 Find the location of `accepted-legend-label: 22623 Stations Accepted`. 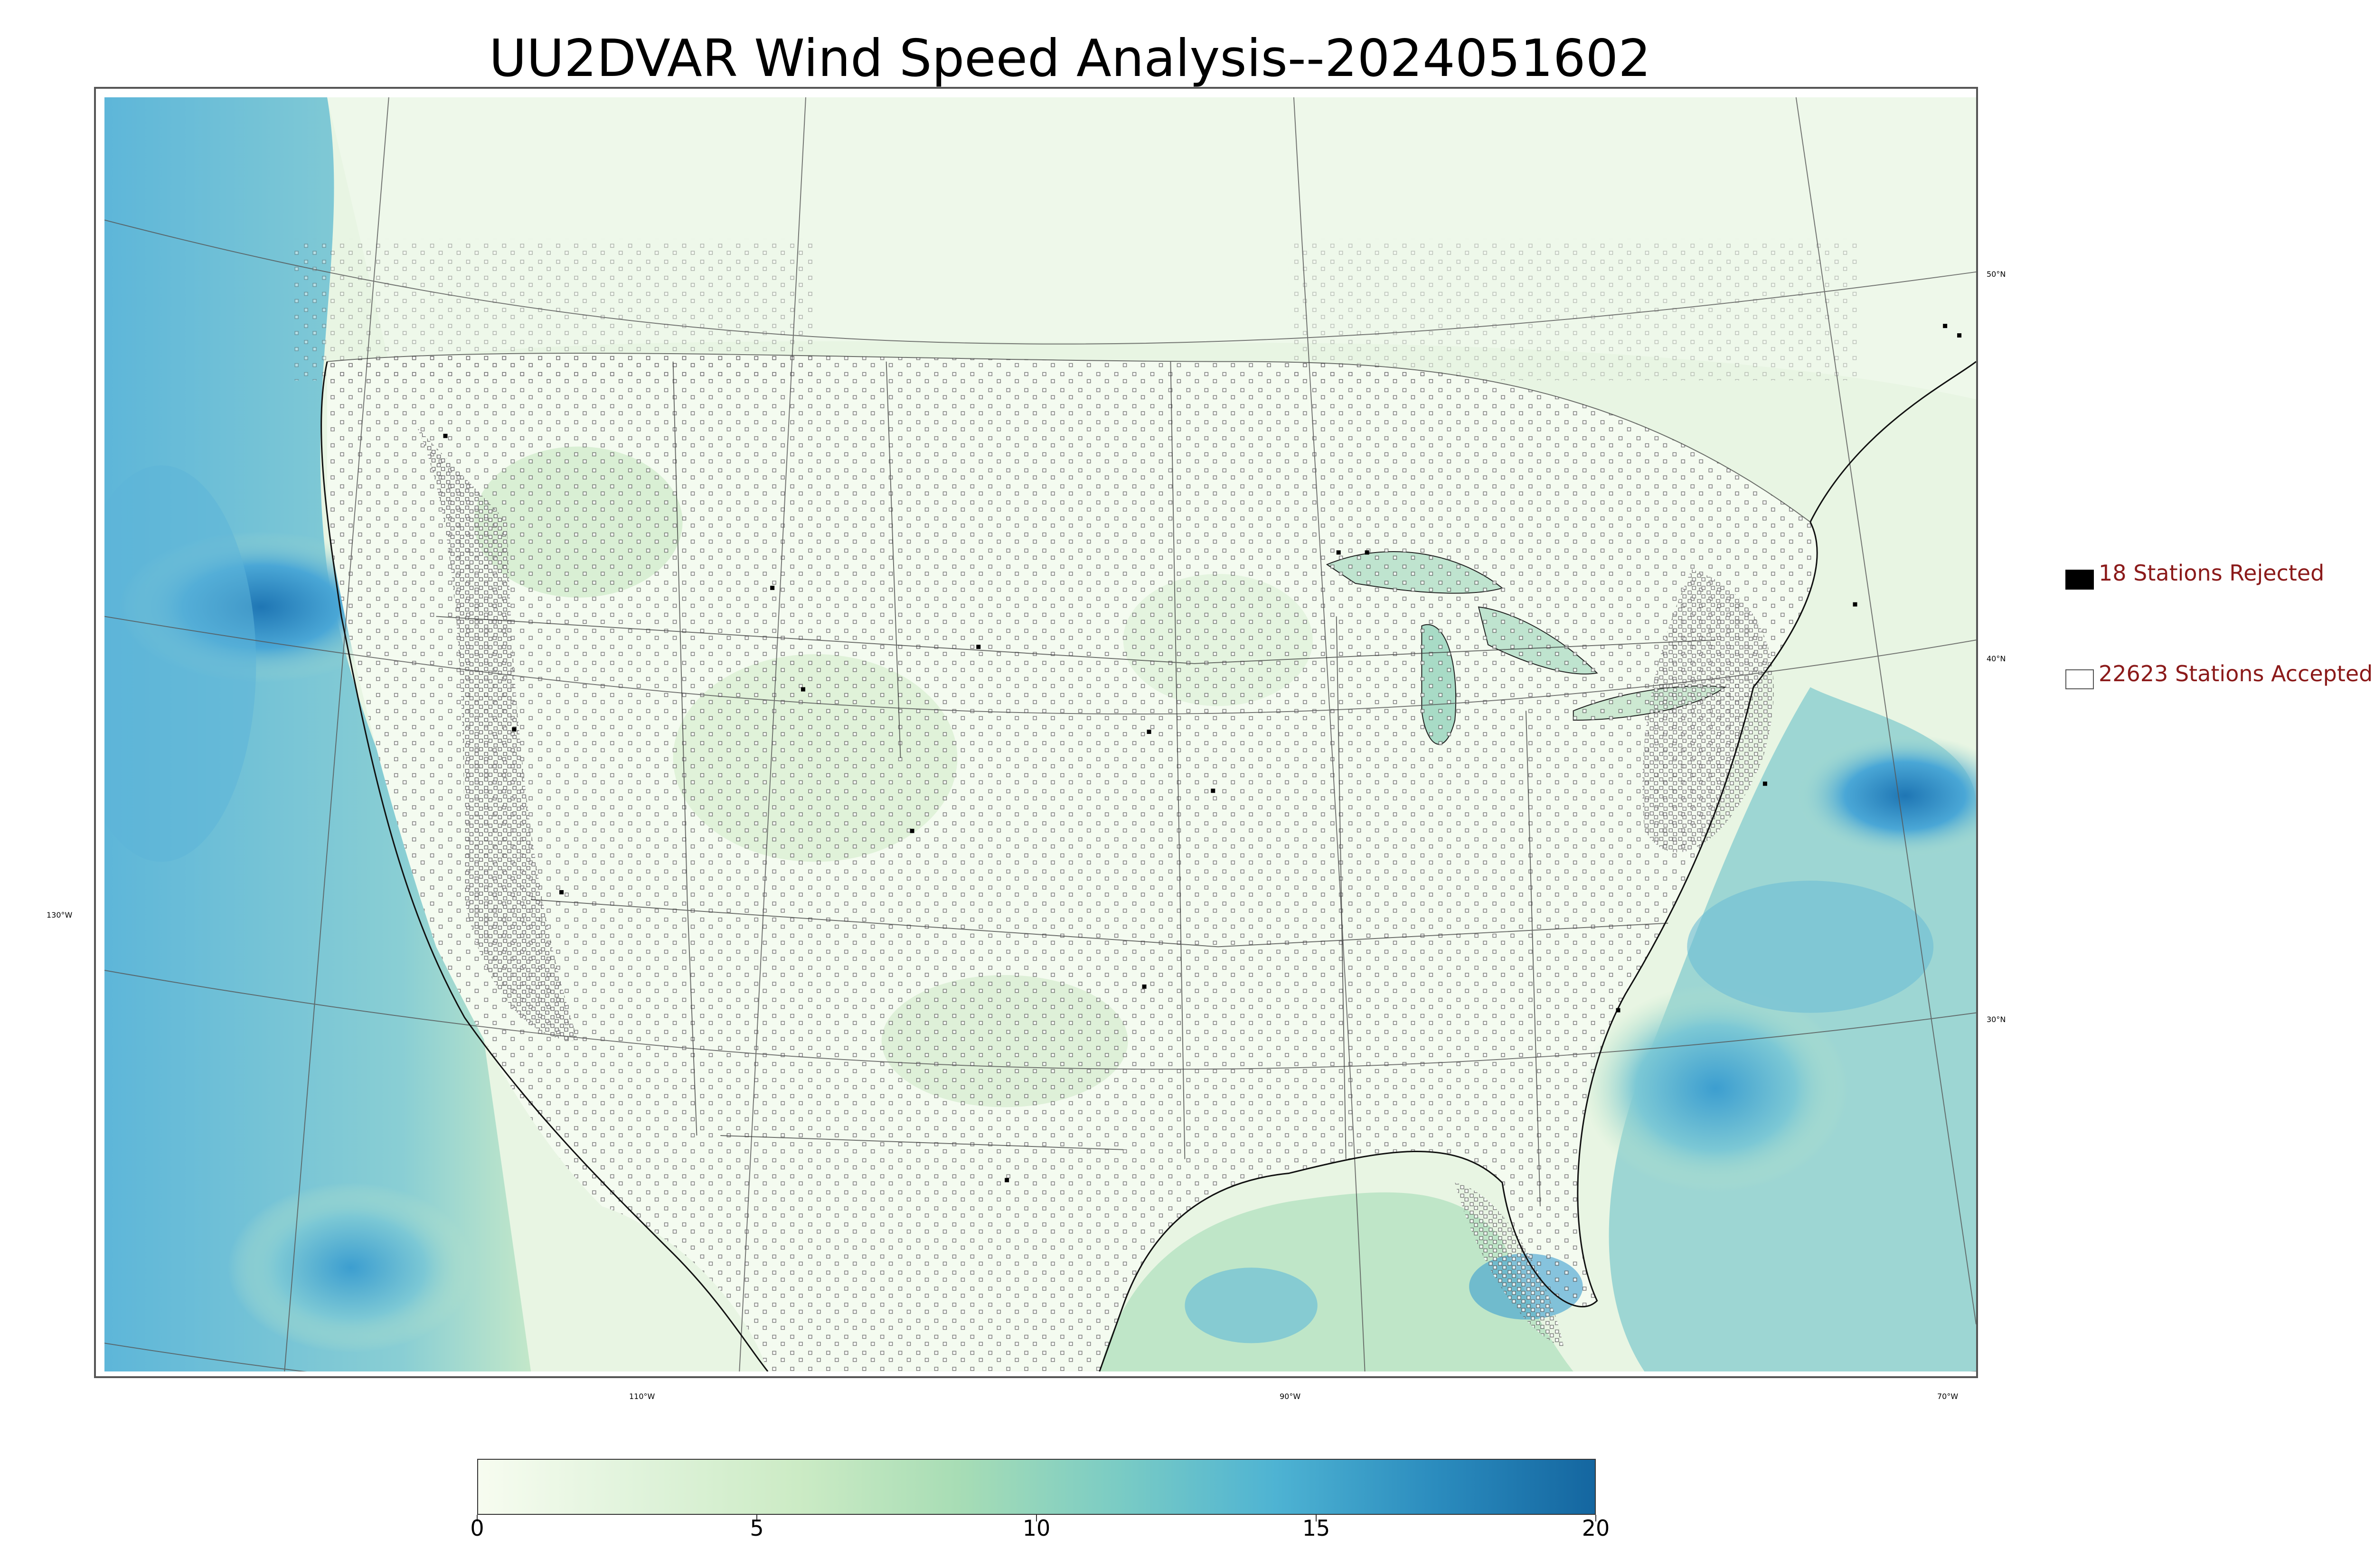

accepted-legend-label: 22623 Stations Accepted is located at coordinates (2236, 673).